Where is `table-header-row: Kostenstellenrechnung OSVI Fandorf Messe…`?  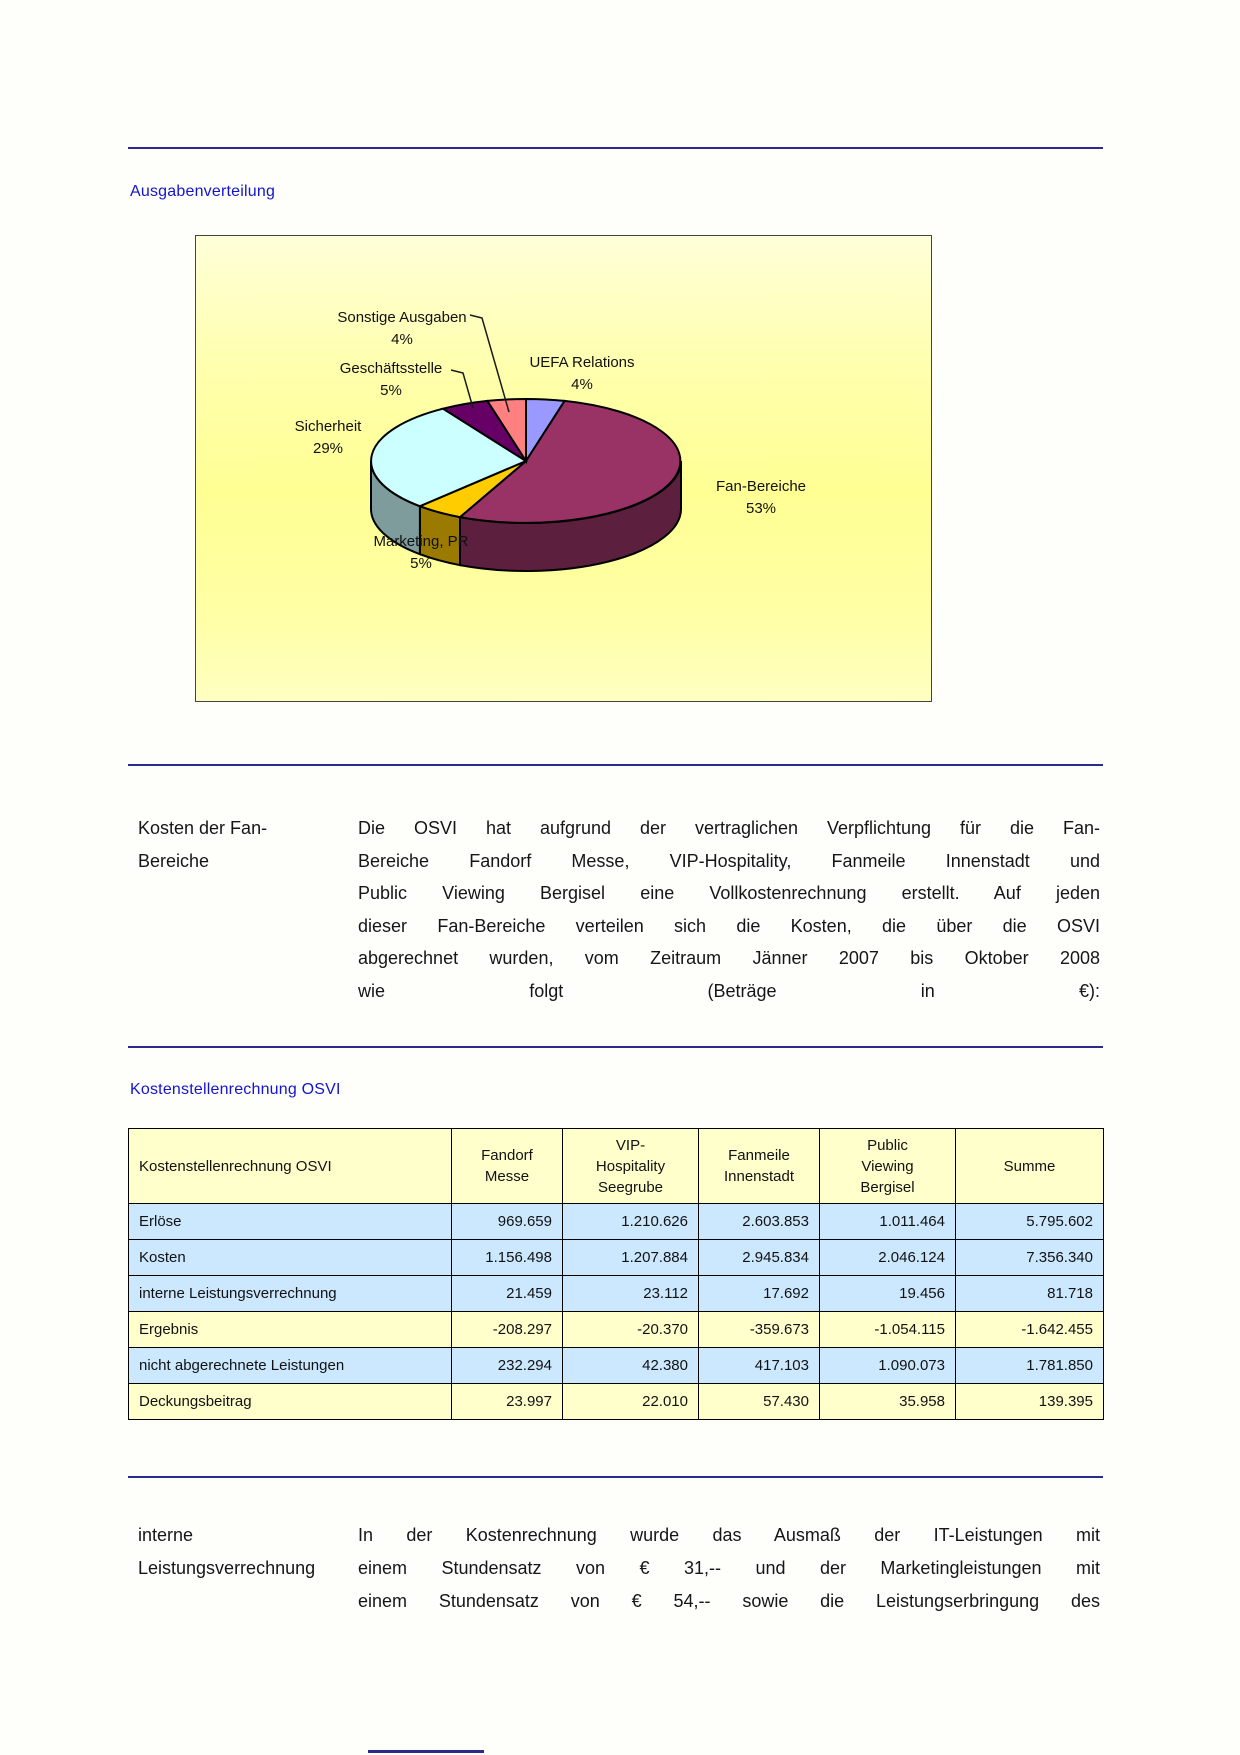
table-header-row: Kostenstellenrechnung OSVI Fandorf Messe… is located at coordinates (616, 1166).